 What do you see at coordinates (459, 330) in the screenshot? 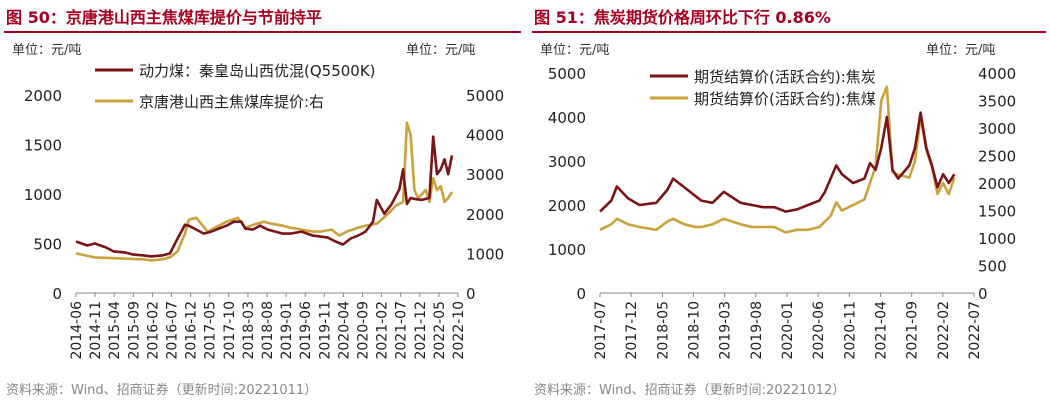
I see `x-tick-label: 2022-10` at bounding box center [459, 330].